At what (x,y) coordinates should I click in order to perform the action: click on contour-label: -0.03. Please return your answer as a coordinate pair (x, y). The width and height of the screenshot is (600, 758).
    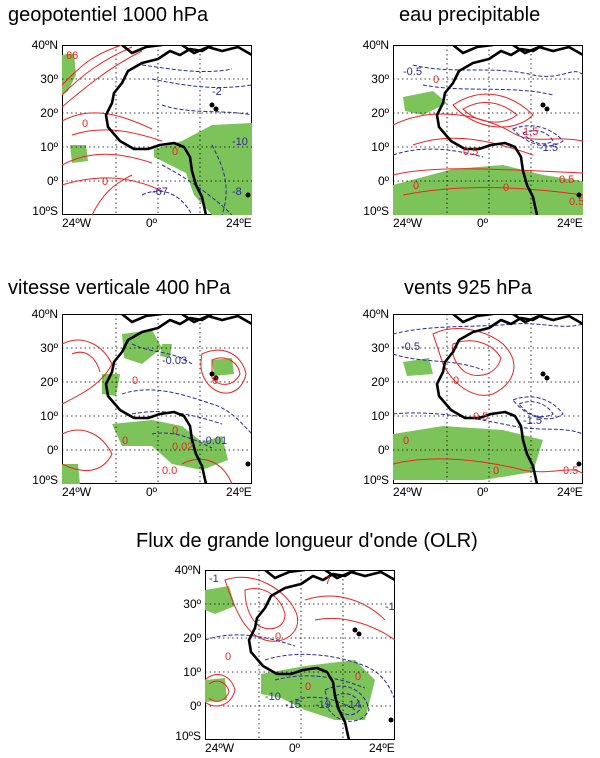
    Looking at the image, I should click on (174, 361).